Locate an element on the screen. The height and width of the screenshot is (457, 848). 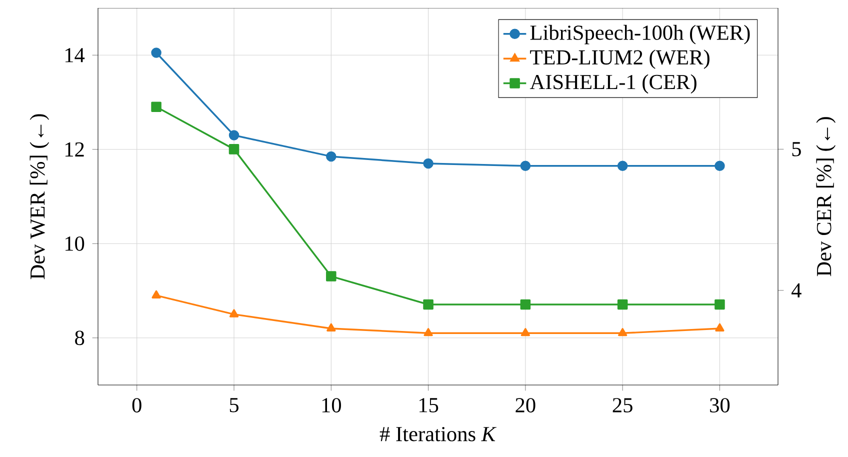
x-tick-label: 5 is located at coordinates (234, 405).